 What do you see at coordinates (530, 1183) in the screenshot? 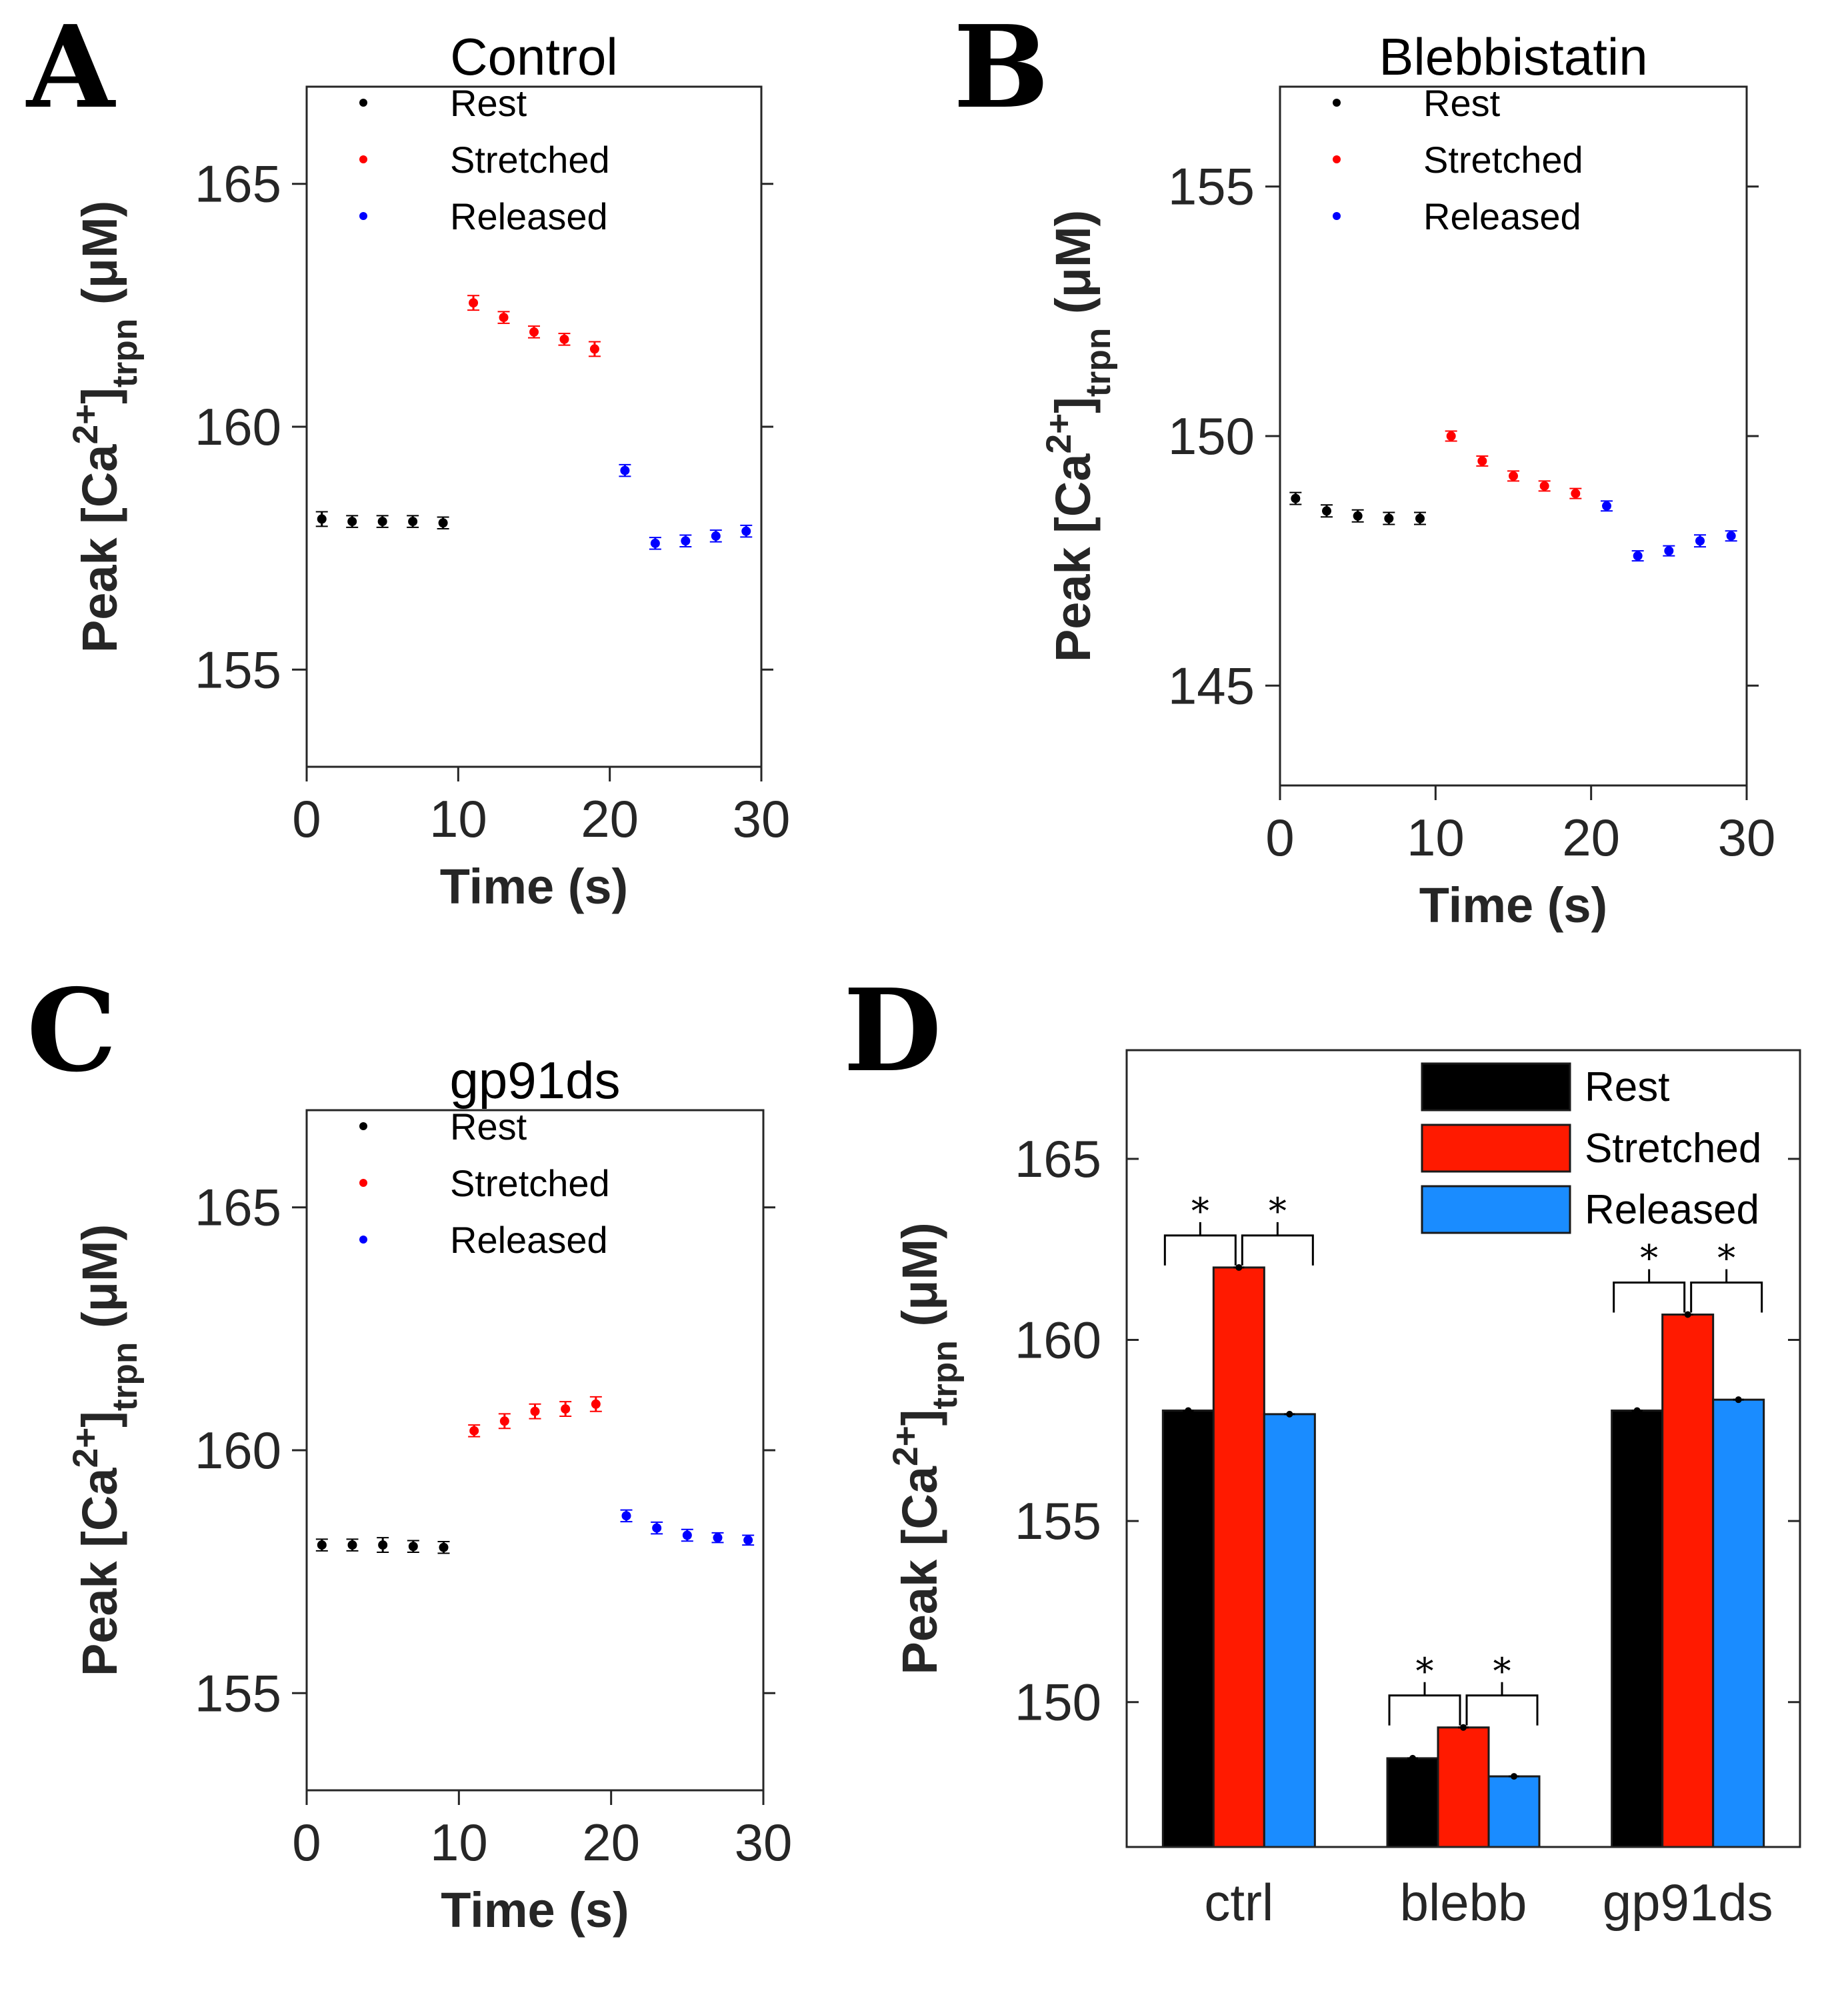
I see `legend-label: Stretched` at bounding box center [530, 1183].